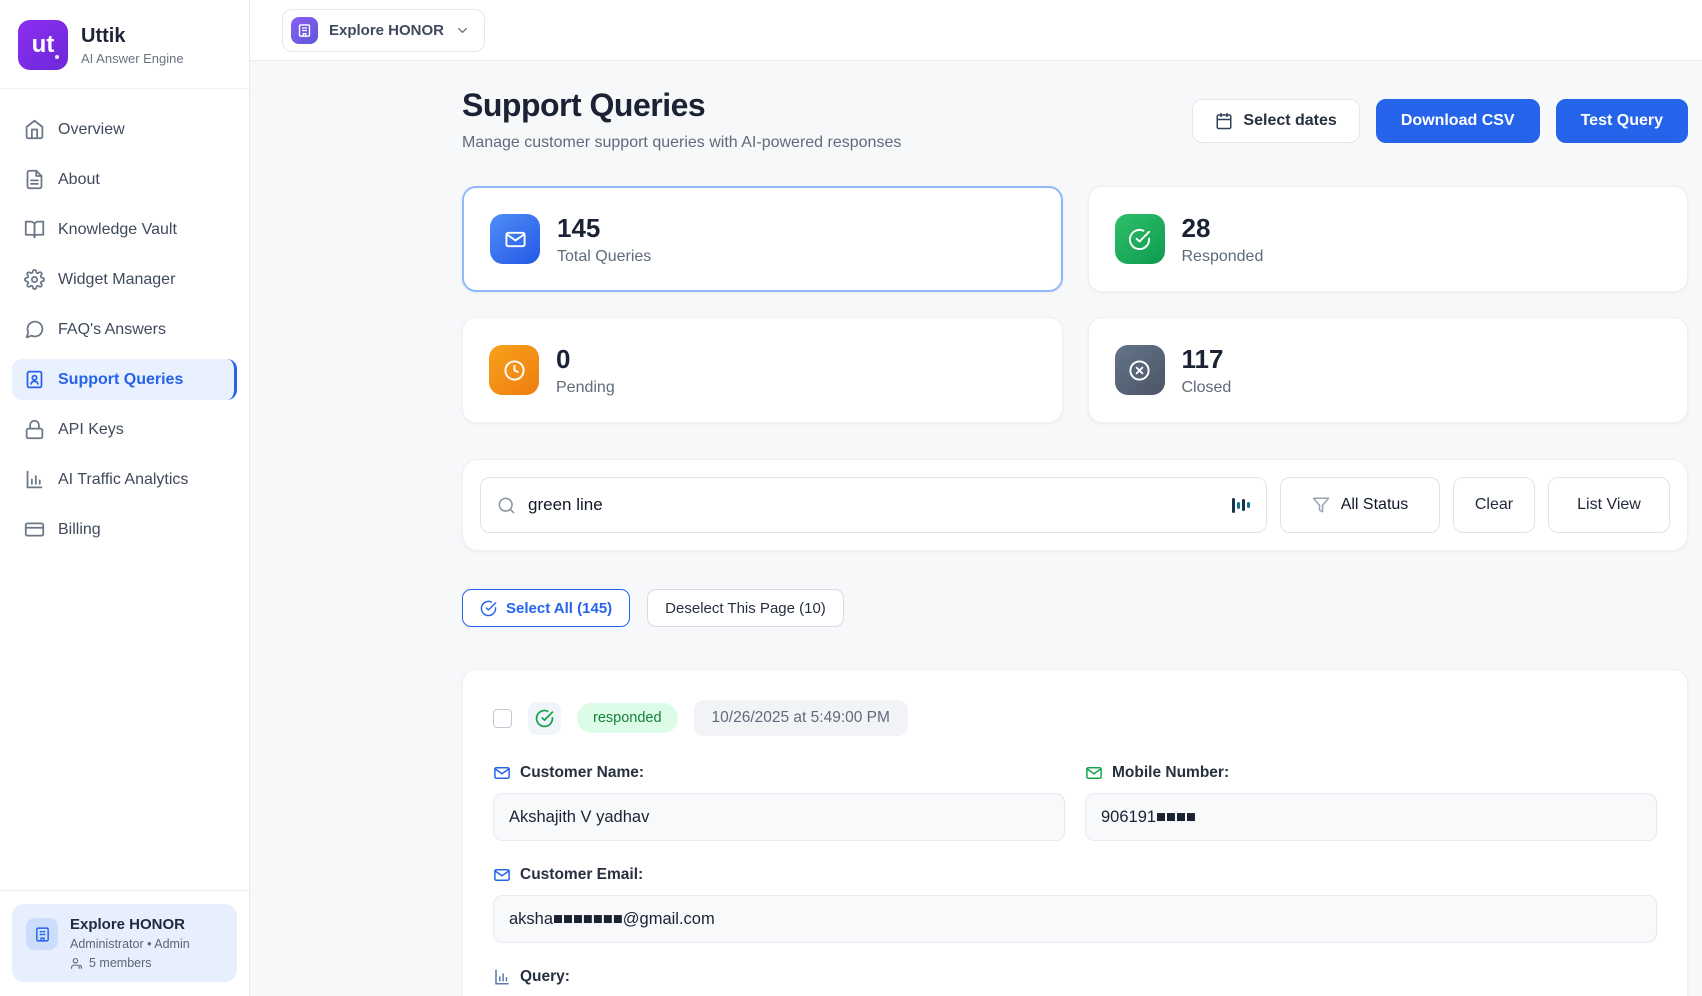 The height and width of the screenshot is (996, 1702). What do you see at coordinates (34, 529) in the screenshot?
I see `credit-card-icon` at bounding box center [34, 529].